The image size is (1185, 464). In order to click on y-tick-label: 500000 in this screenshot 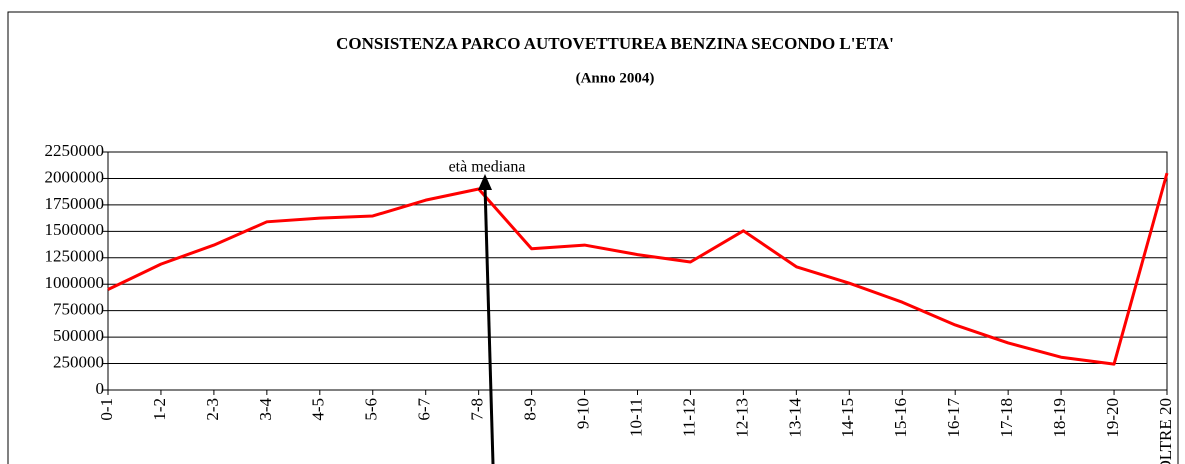, I will do `click(78, 335)`.